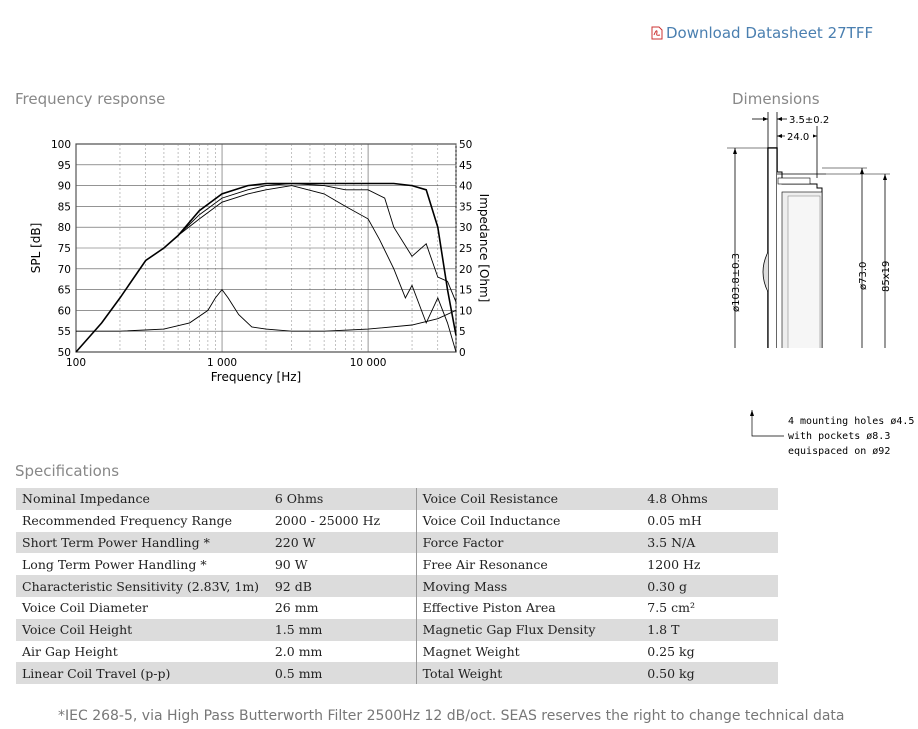 This screenshot has width=918, height=729. I want to click on dim-label-magnet: 85x19, so click(886, 276).